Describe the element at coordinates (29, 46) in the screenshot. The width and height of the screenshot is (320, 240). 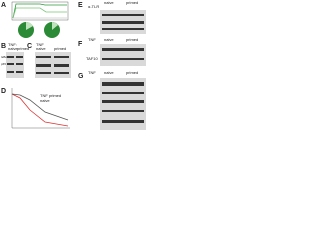
I see `panel-label: C` at that location.